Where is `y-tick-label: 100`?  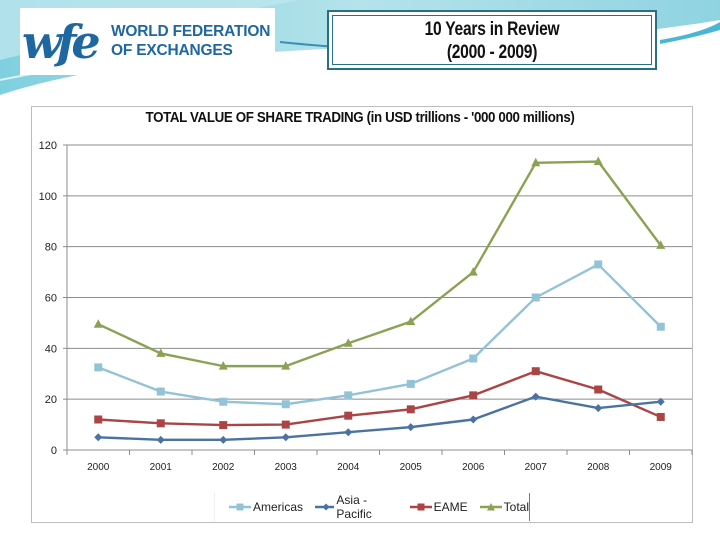
y-tick-label: 100 is located at coordinates (48, 197).